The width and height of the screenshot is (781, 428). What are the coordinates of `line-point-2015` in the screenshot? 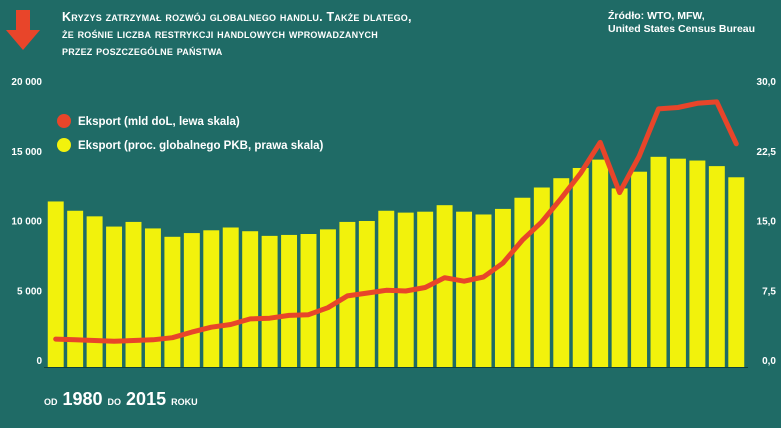 It's located at (736, 144).